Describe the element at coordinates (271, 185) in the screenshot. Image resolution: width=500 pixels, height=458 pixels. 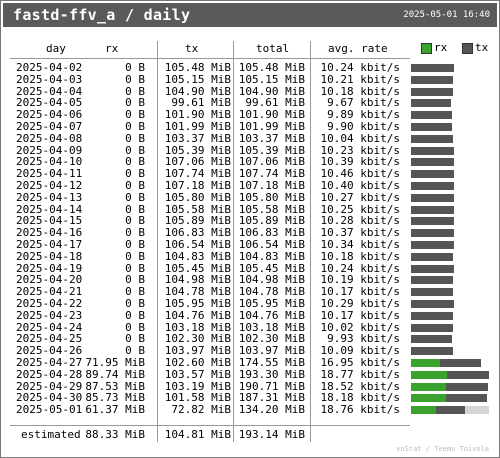
I see `row-total: 107.18 MiB` at that location.